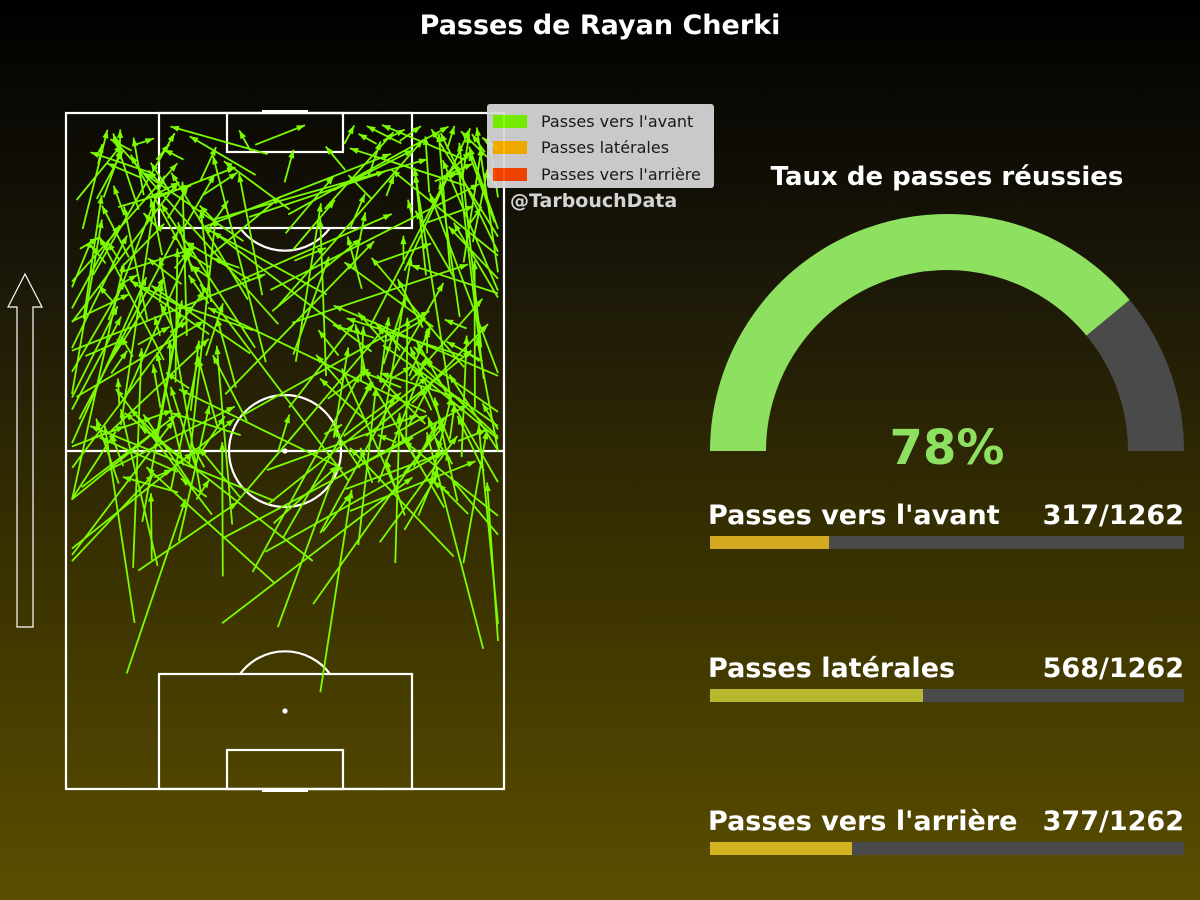 This screenshot has width=1200, height=900. What do you see at coordinates (621, 174) in the screenshot?
I see `legend-label: Passes vers l'arrière` at bounding box center [621, 174].